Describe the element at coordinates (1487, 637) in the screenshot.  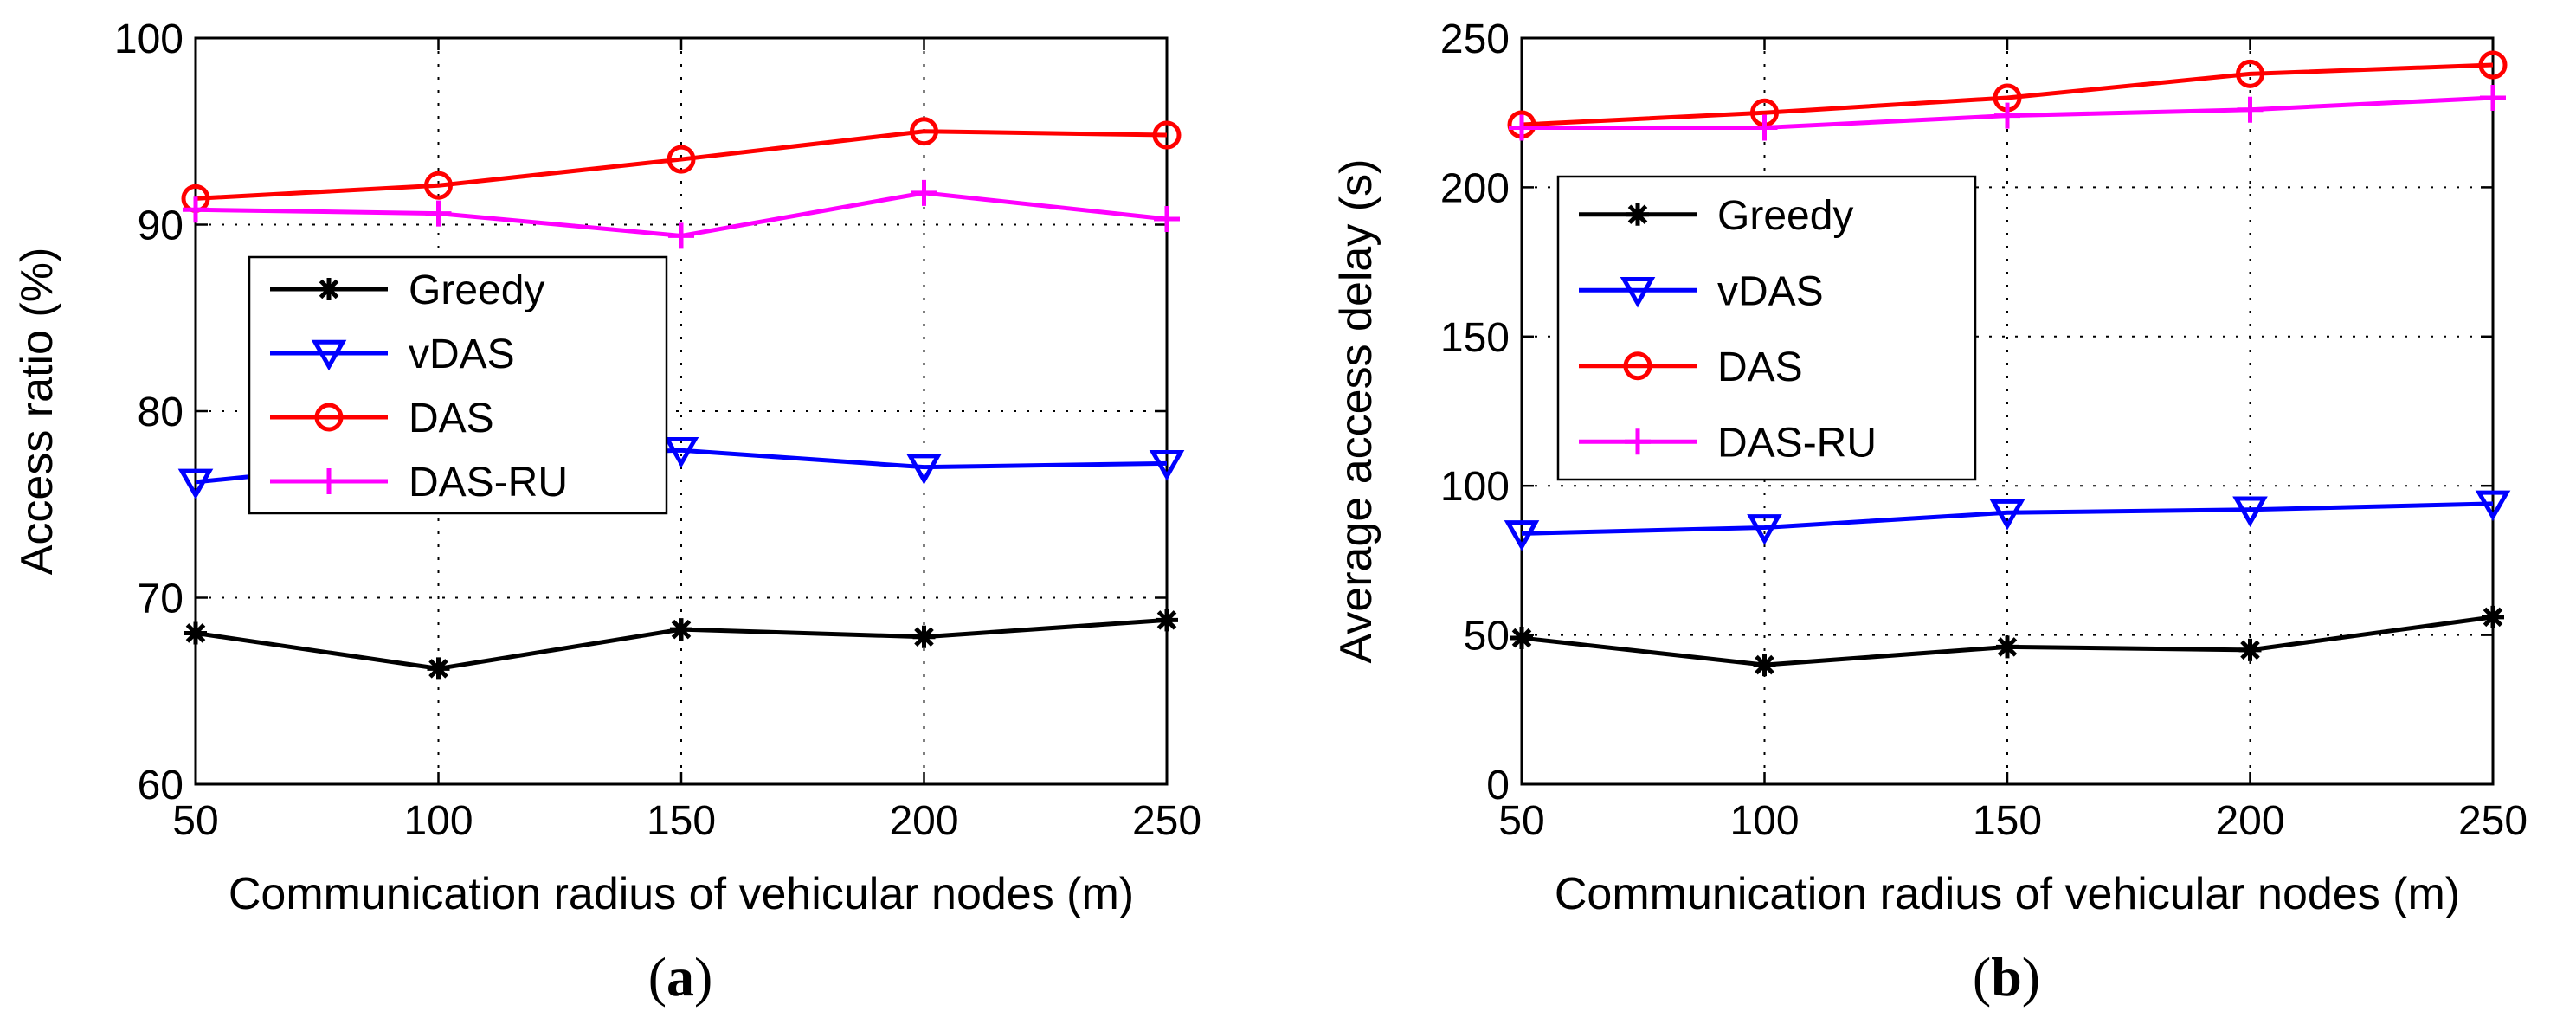
I see `y-tick-label: 50` at that location.